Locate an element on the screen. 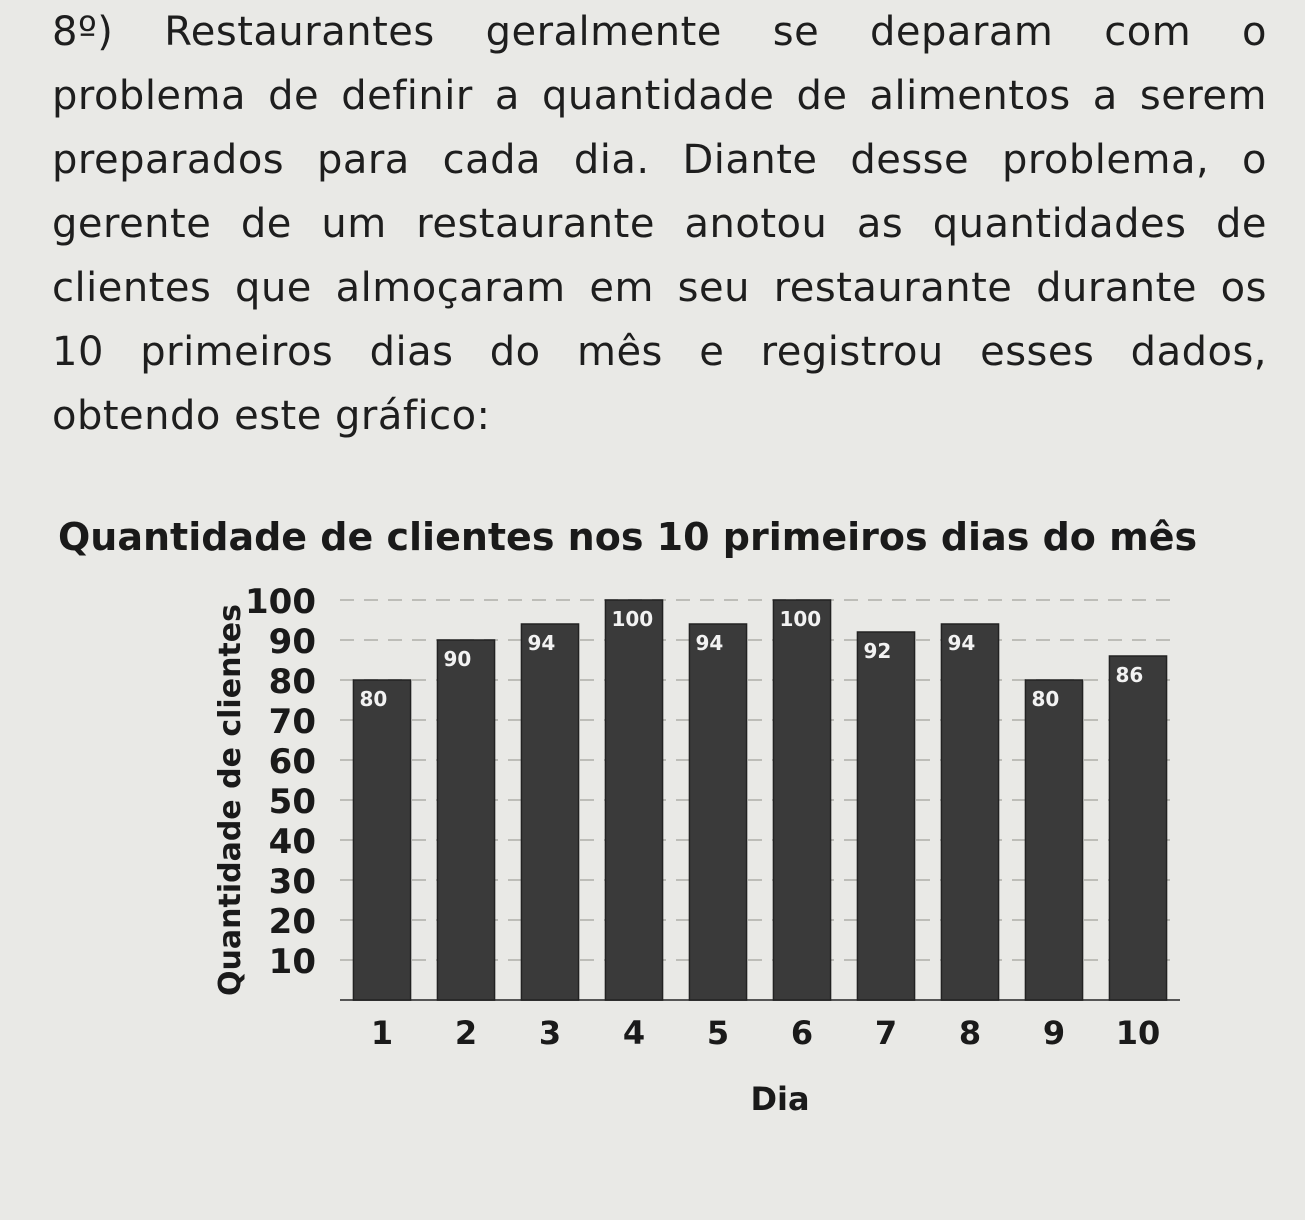 The height and width of the screenshot is (1220, 1305). x-tick-label: 4 is located at coordinates (634, 1033).